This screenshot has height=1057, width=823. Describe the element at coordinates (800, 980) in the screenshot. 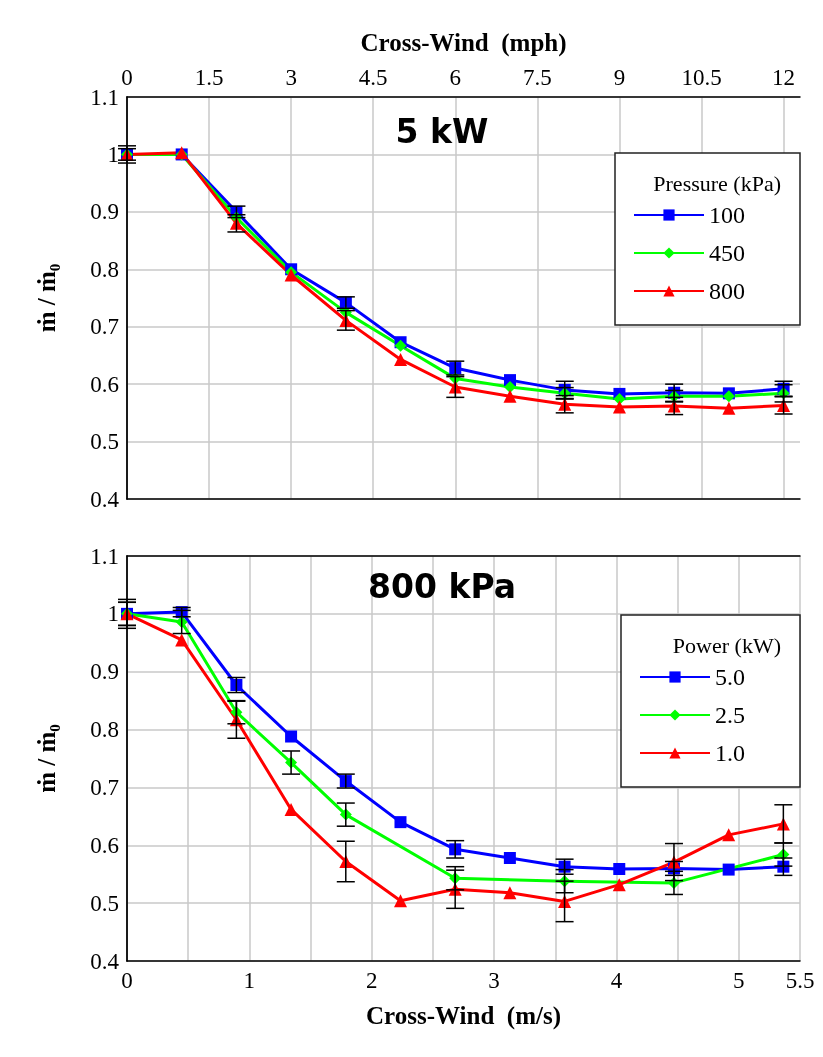

I see `x-tick-label: 5.5` at that location.